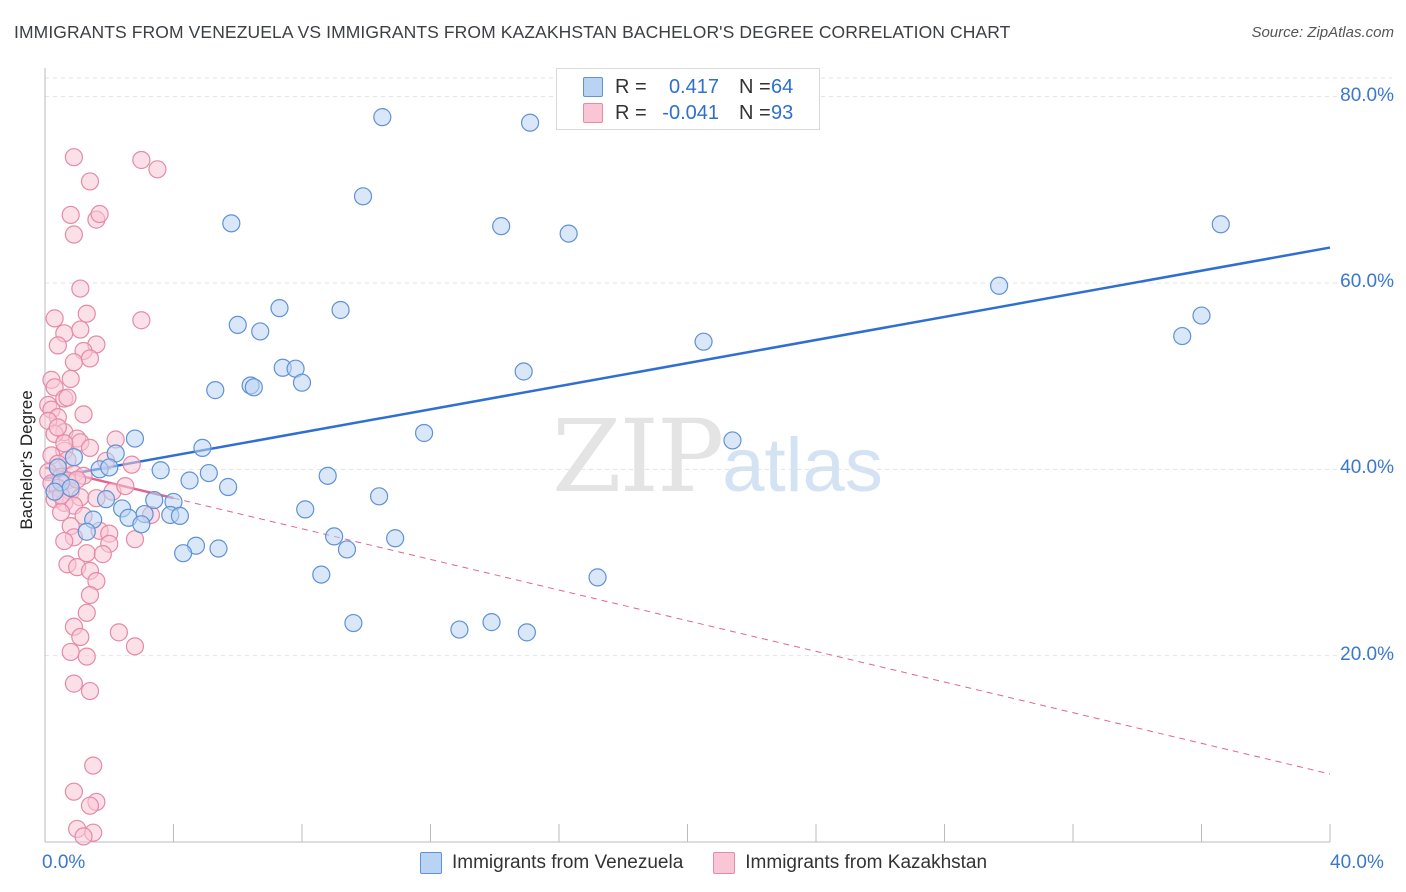 This screenshot has height=892, width=1406. What do you see at coordinates (1367, 281) in the screenshot?
I see `y-tick-label: 60.0%` at bounding box center [1367, 281].